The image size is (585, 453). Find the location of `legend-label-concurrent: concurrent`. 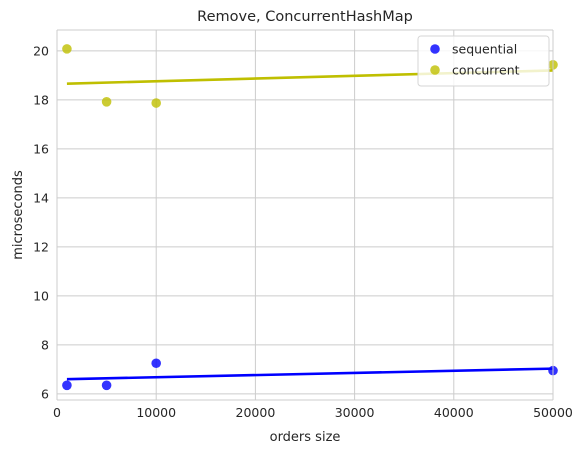

legend-label-concurrent: concurrent is located at coordinates (486, 70).